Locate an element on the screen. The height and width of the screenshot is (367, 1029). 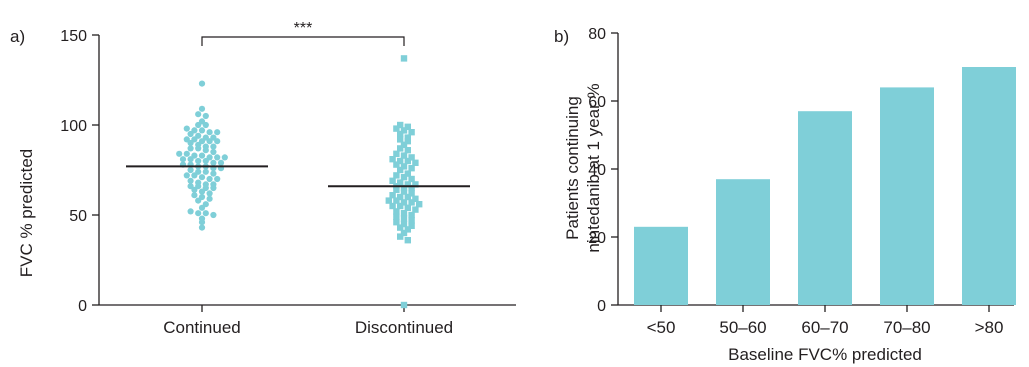
panel-b-xtick-label: 60–70 is located at coordinates (824, 327).